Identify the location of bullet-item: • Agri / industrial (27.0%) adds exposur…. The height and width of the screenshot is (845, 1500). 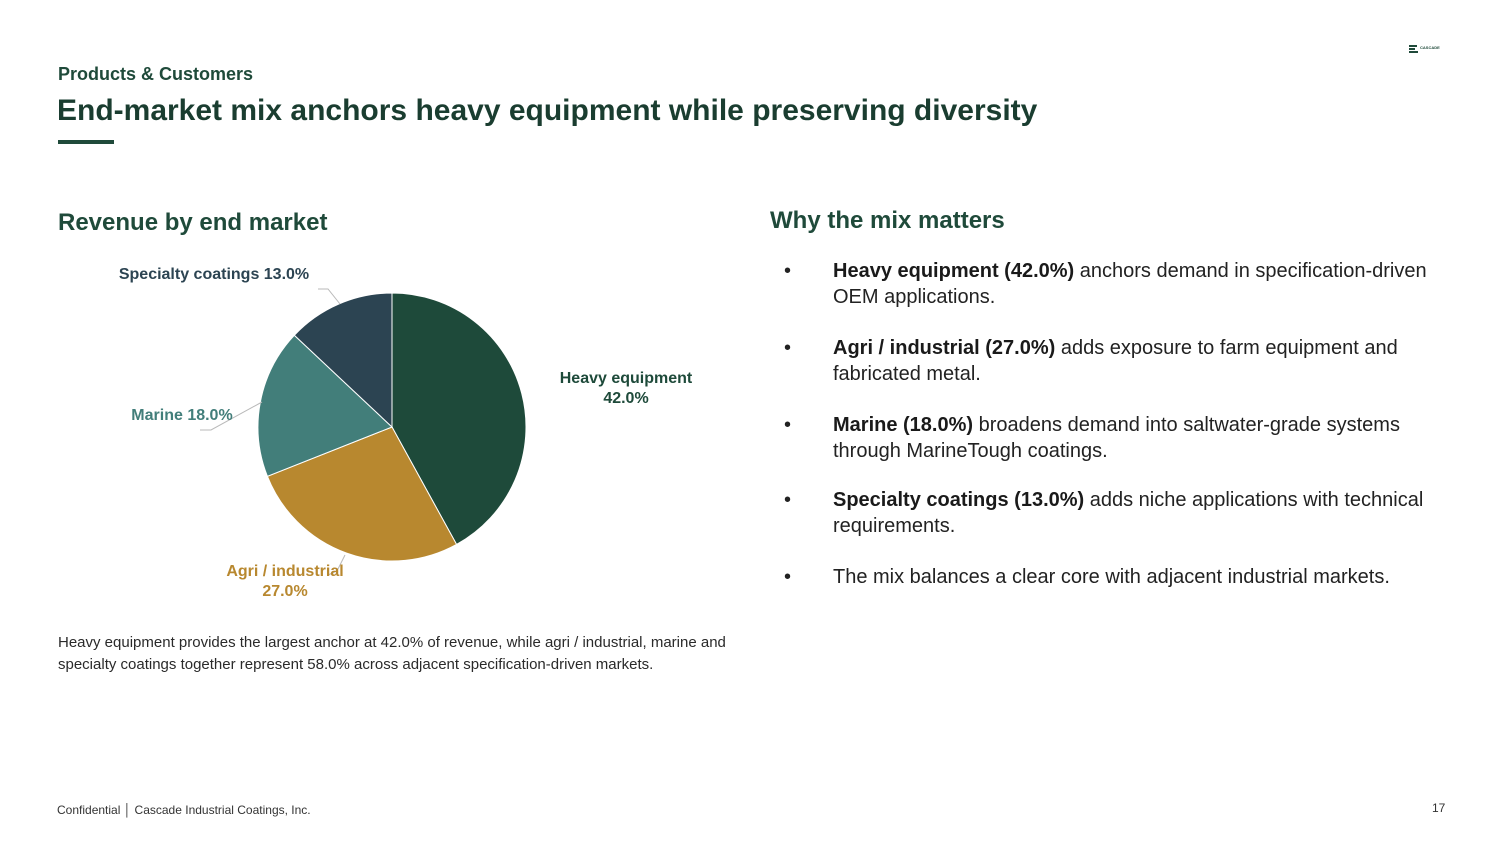
(1110, 361).